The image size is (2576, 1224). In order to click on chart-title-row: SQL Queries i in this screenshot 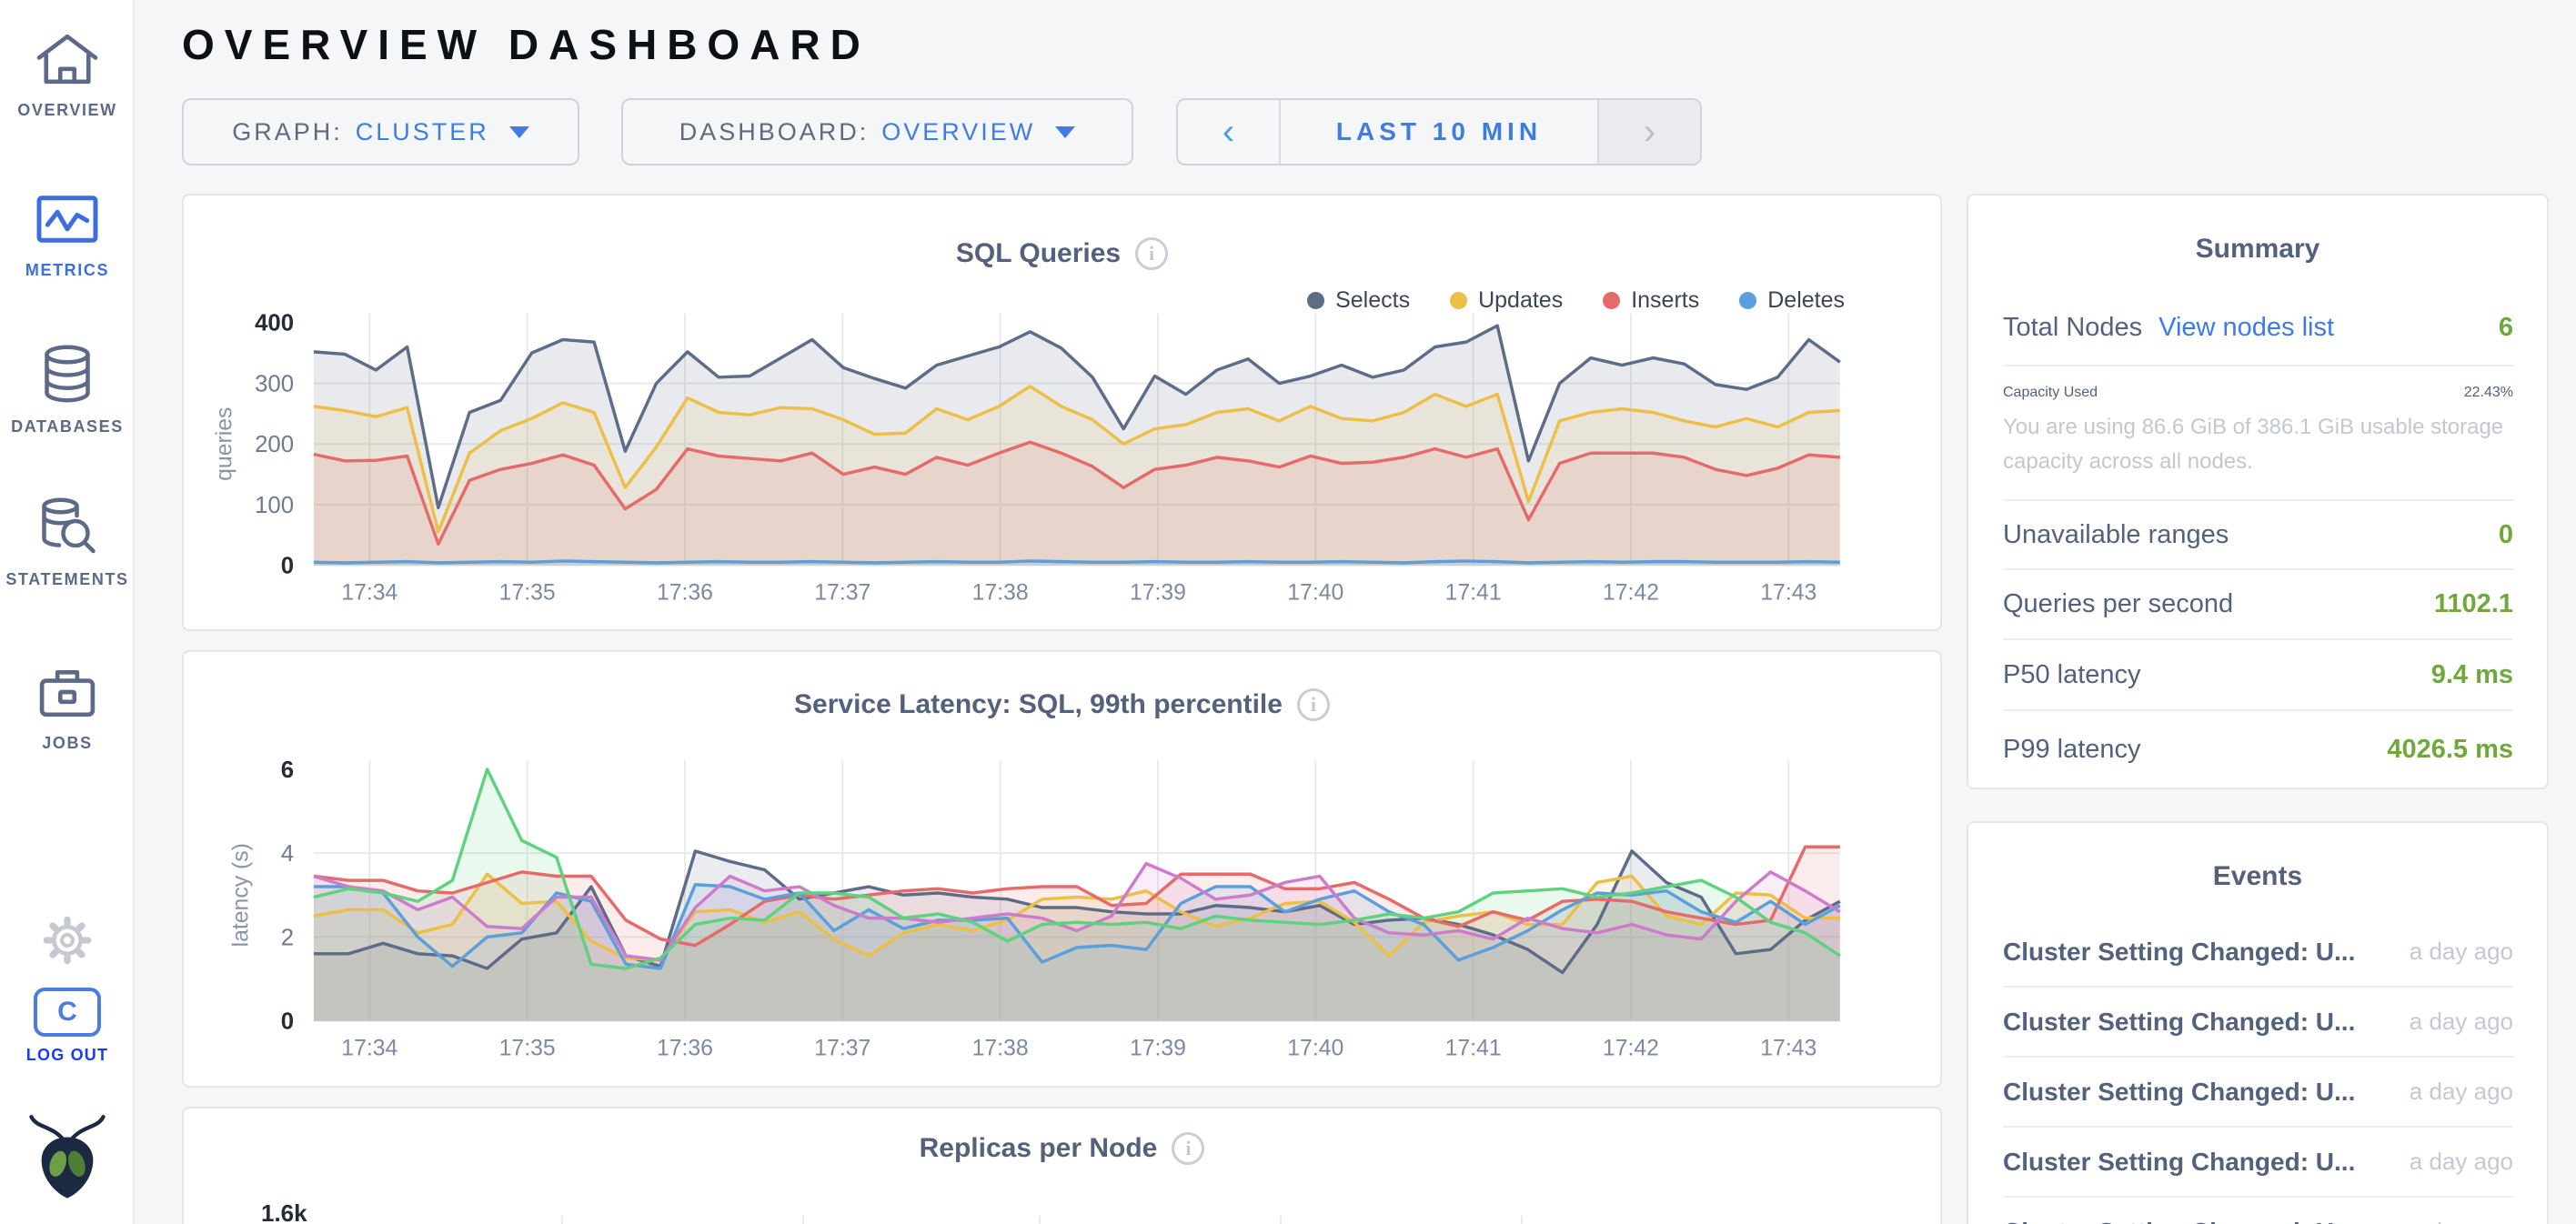, I will do `click(1062, 254)`.